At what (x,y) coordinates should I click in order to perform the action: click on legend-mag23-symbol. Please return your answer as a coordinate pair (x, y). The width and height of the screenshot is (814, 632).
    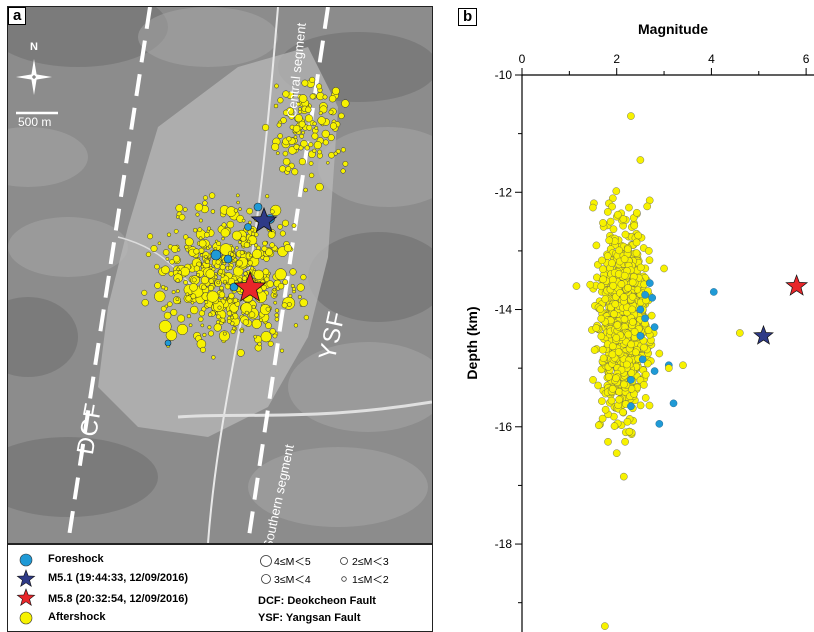
    Looking at the image, I should click on (344, 561).